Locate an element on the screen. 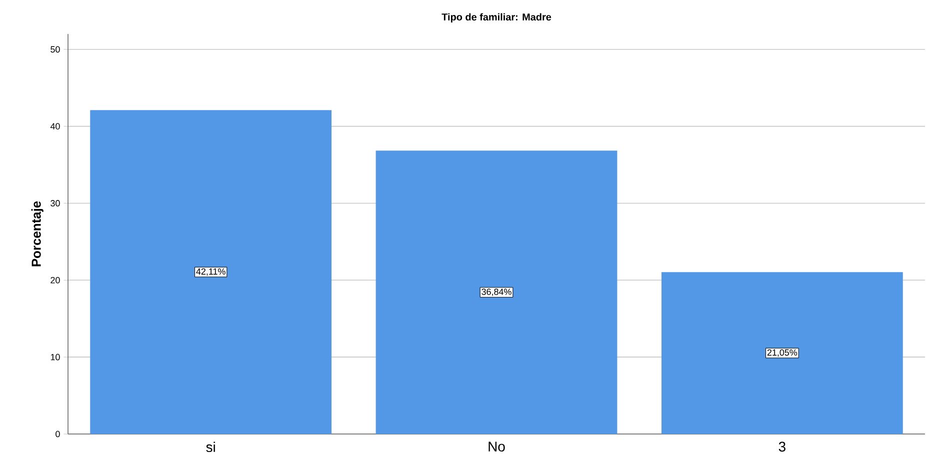 The width and height of the screenshot is (926, 461). y-tick-label: 50 is located at coordinates (55, 49).